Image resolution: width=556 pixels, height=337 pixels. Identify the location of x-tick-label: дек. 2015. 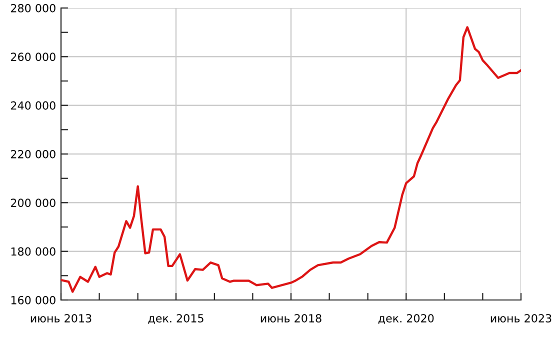
(176, 319).